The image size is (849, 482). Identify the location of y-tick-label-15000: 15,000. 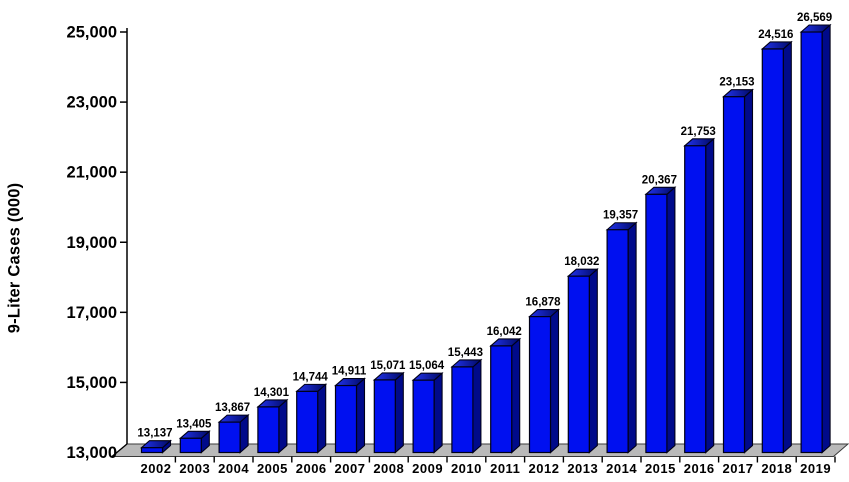
(92, 383).